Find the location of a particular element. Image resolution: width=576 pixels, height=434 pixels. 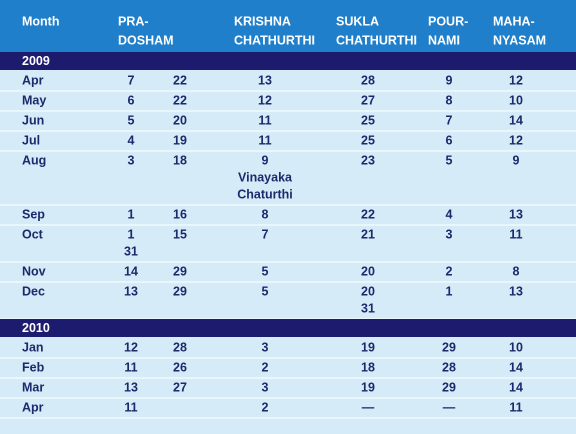

month-label: Jun is located at coordinates (33, 120).